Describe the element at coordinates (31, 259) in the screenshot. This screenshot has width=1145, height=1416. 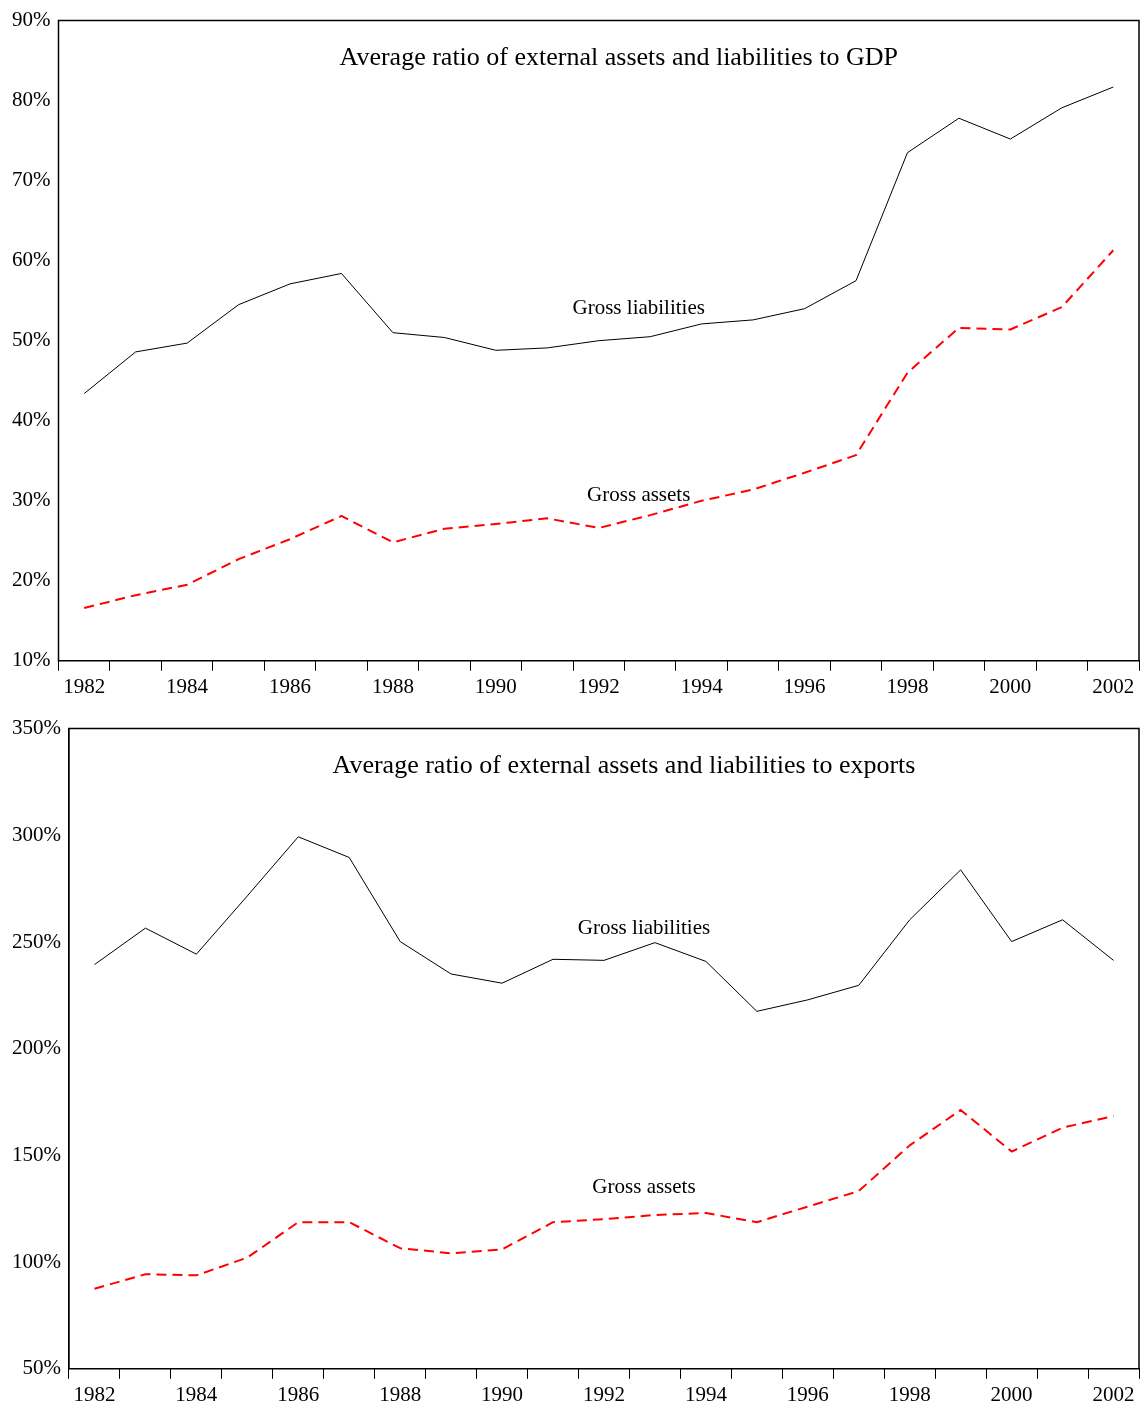
I see `y-tick-label: 60%` at that location.